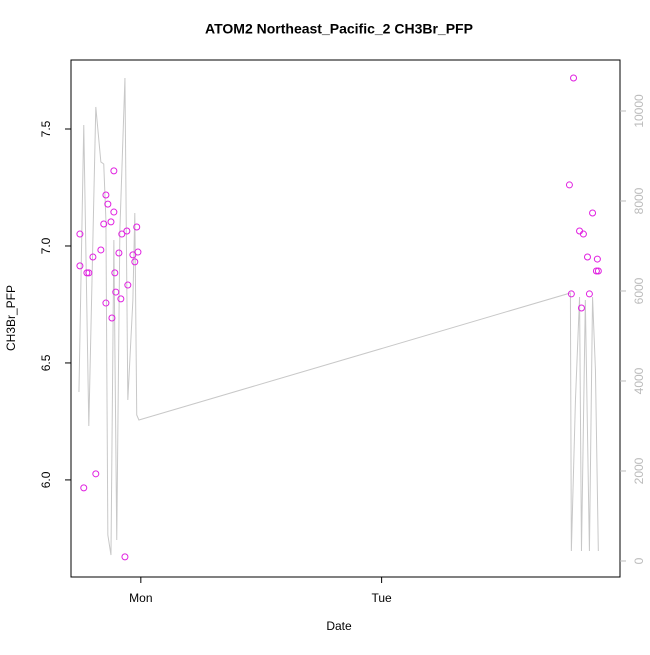 This screenshot has height=655, width=650. I want to click on y2-tick-label: 4000, so click(639, 380).